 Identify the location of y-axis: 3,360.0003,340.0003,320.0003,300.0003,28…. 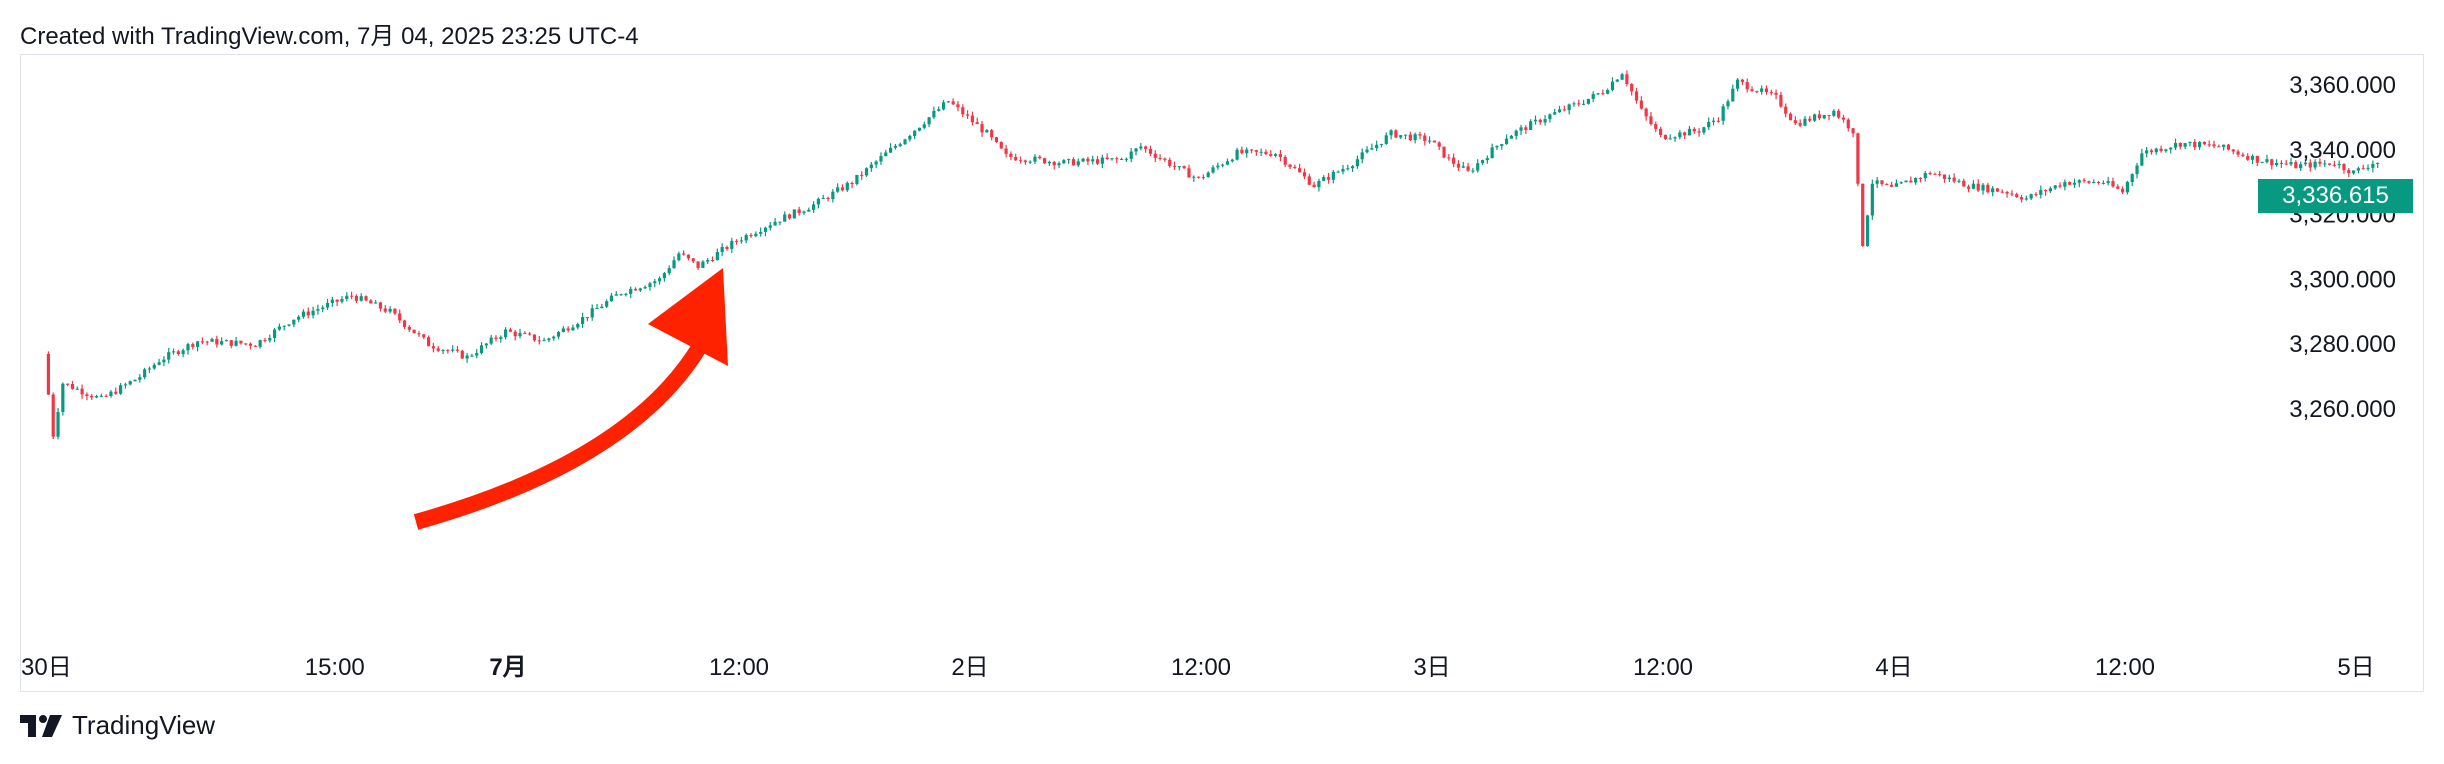
(2342, 247).